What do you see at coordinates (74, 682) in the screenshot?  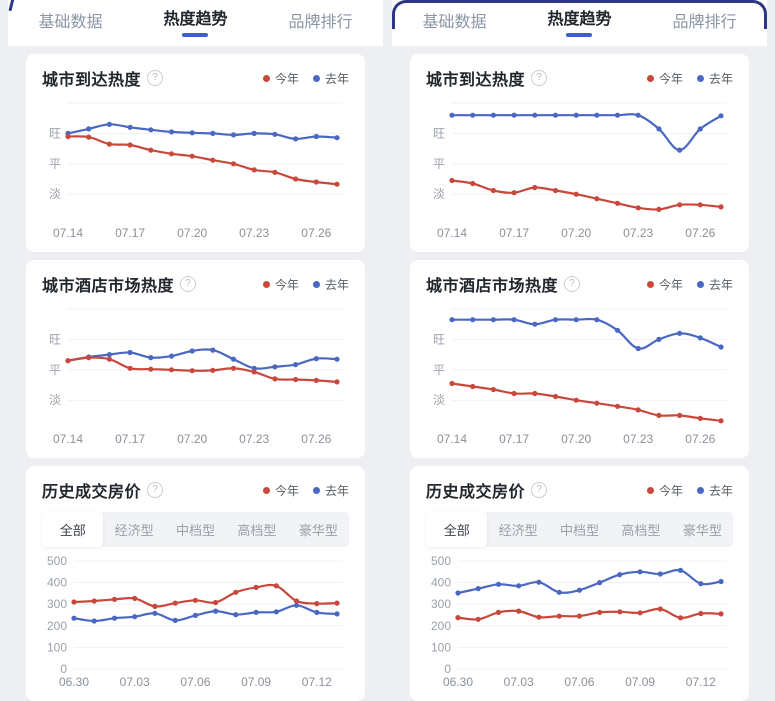 I see `svg-text: 06.30` at bounding box center [74, 682].